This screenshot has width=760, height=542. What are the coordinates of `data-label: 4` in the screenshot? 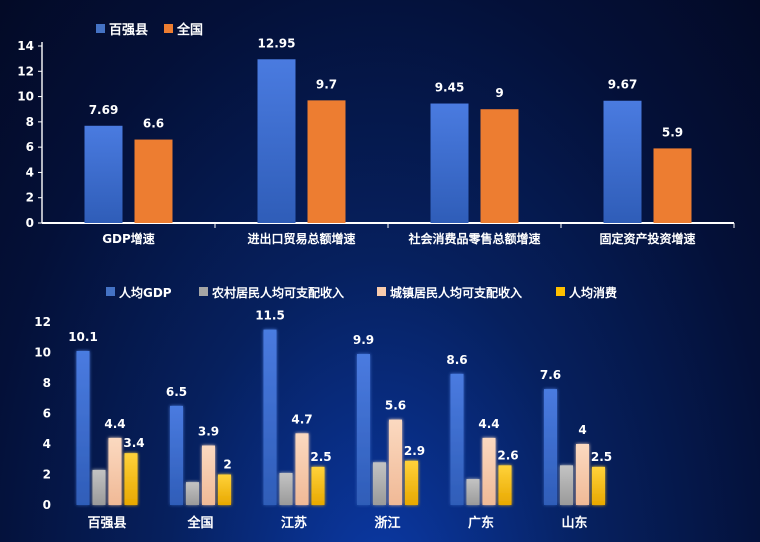 It's located at (582, 430).